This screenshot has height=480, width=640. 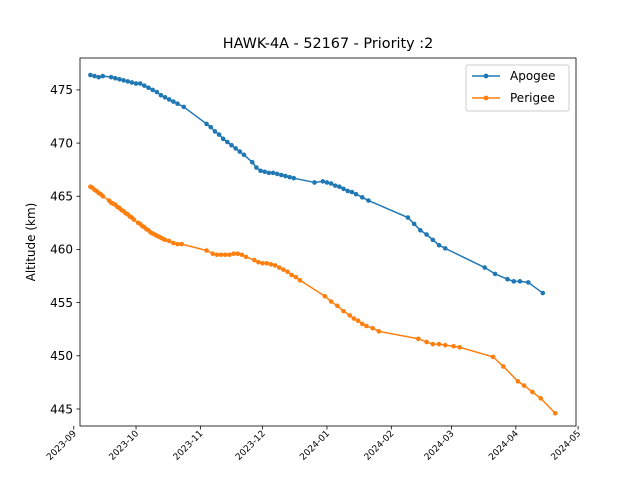 I want to click on legend: Apogee Perigee, so click(x=517, y=88).